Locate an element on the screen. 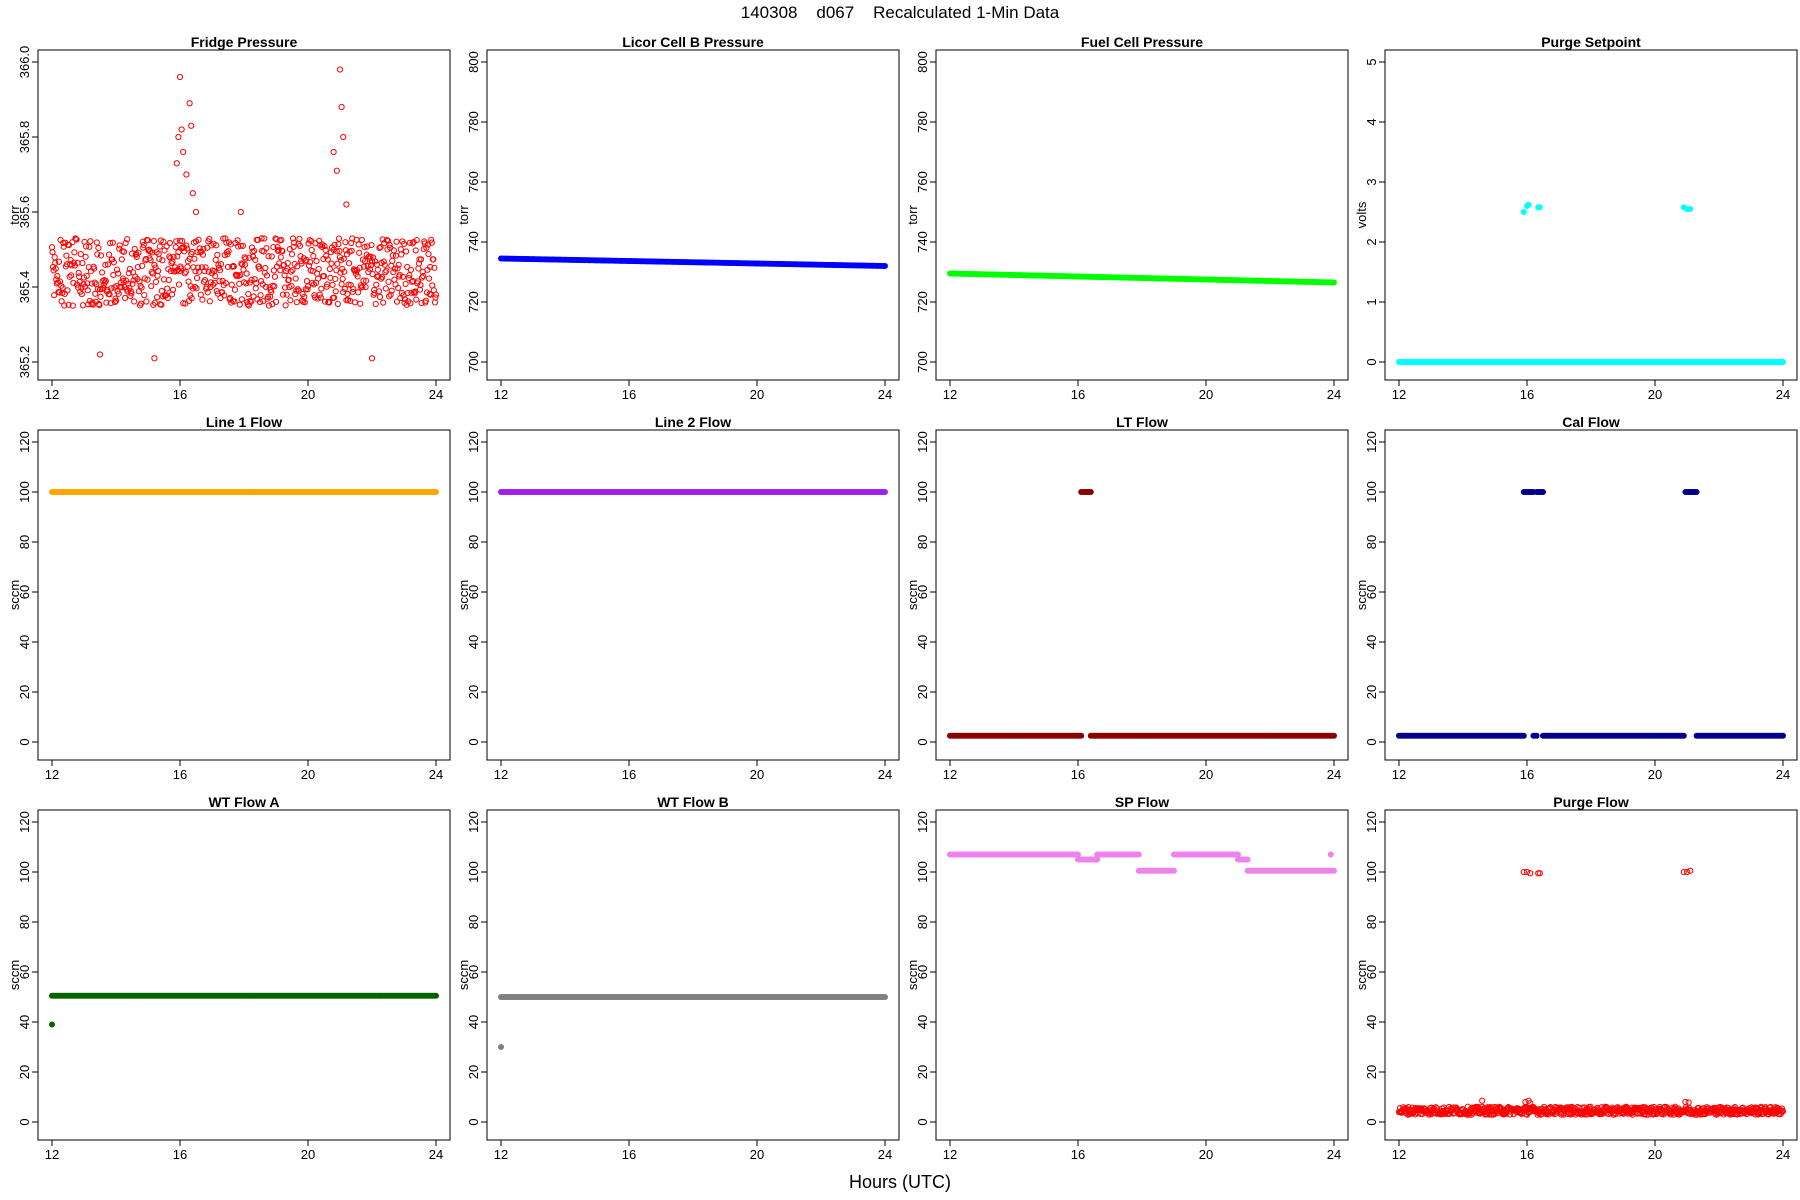  panel-title: Fridge Pressure is located at coordinates (244, 42).